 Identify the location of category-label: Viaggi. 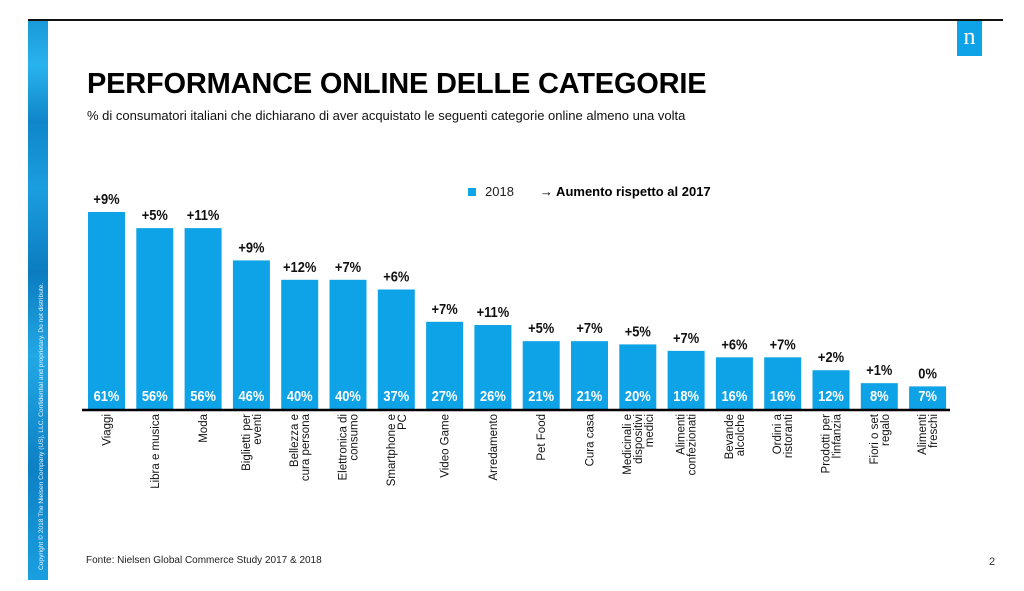
(108, 430).